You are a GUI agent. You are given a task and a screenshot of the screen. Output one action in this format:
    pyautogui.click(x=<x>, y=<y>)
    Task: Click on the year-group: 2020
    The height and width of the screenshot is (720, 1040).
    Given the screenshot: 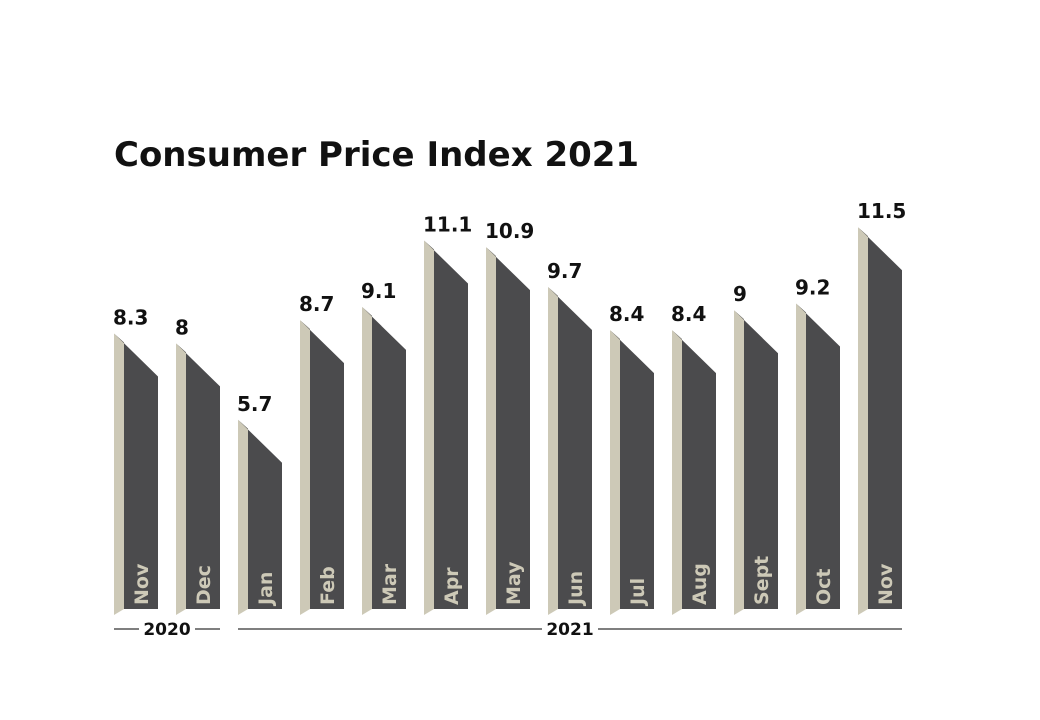 What is the action you would take?
    pyautogui.click(x=167, y=630)
    